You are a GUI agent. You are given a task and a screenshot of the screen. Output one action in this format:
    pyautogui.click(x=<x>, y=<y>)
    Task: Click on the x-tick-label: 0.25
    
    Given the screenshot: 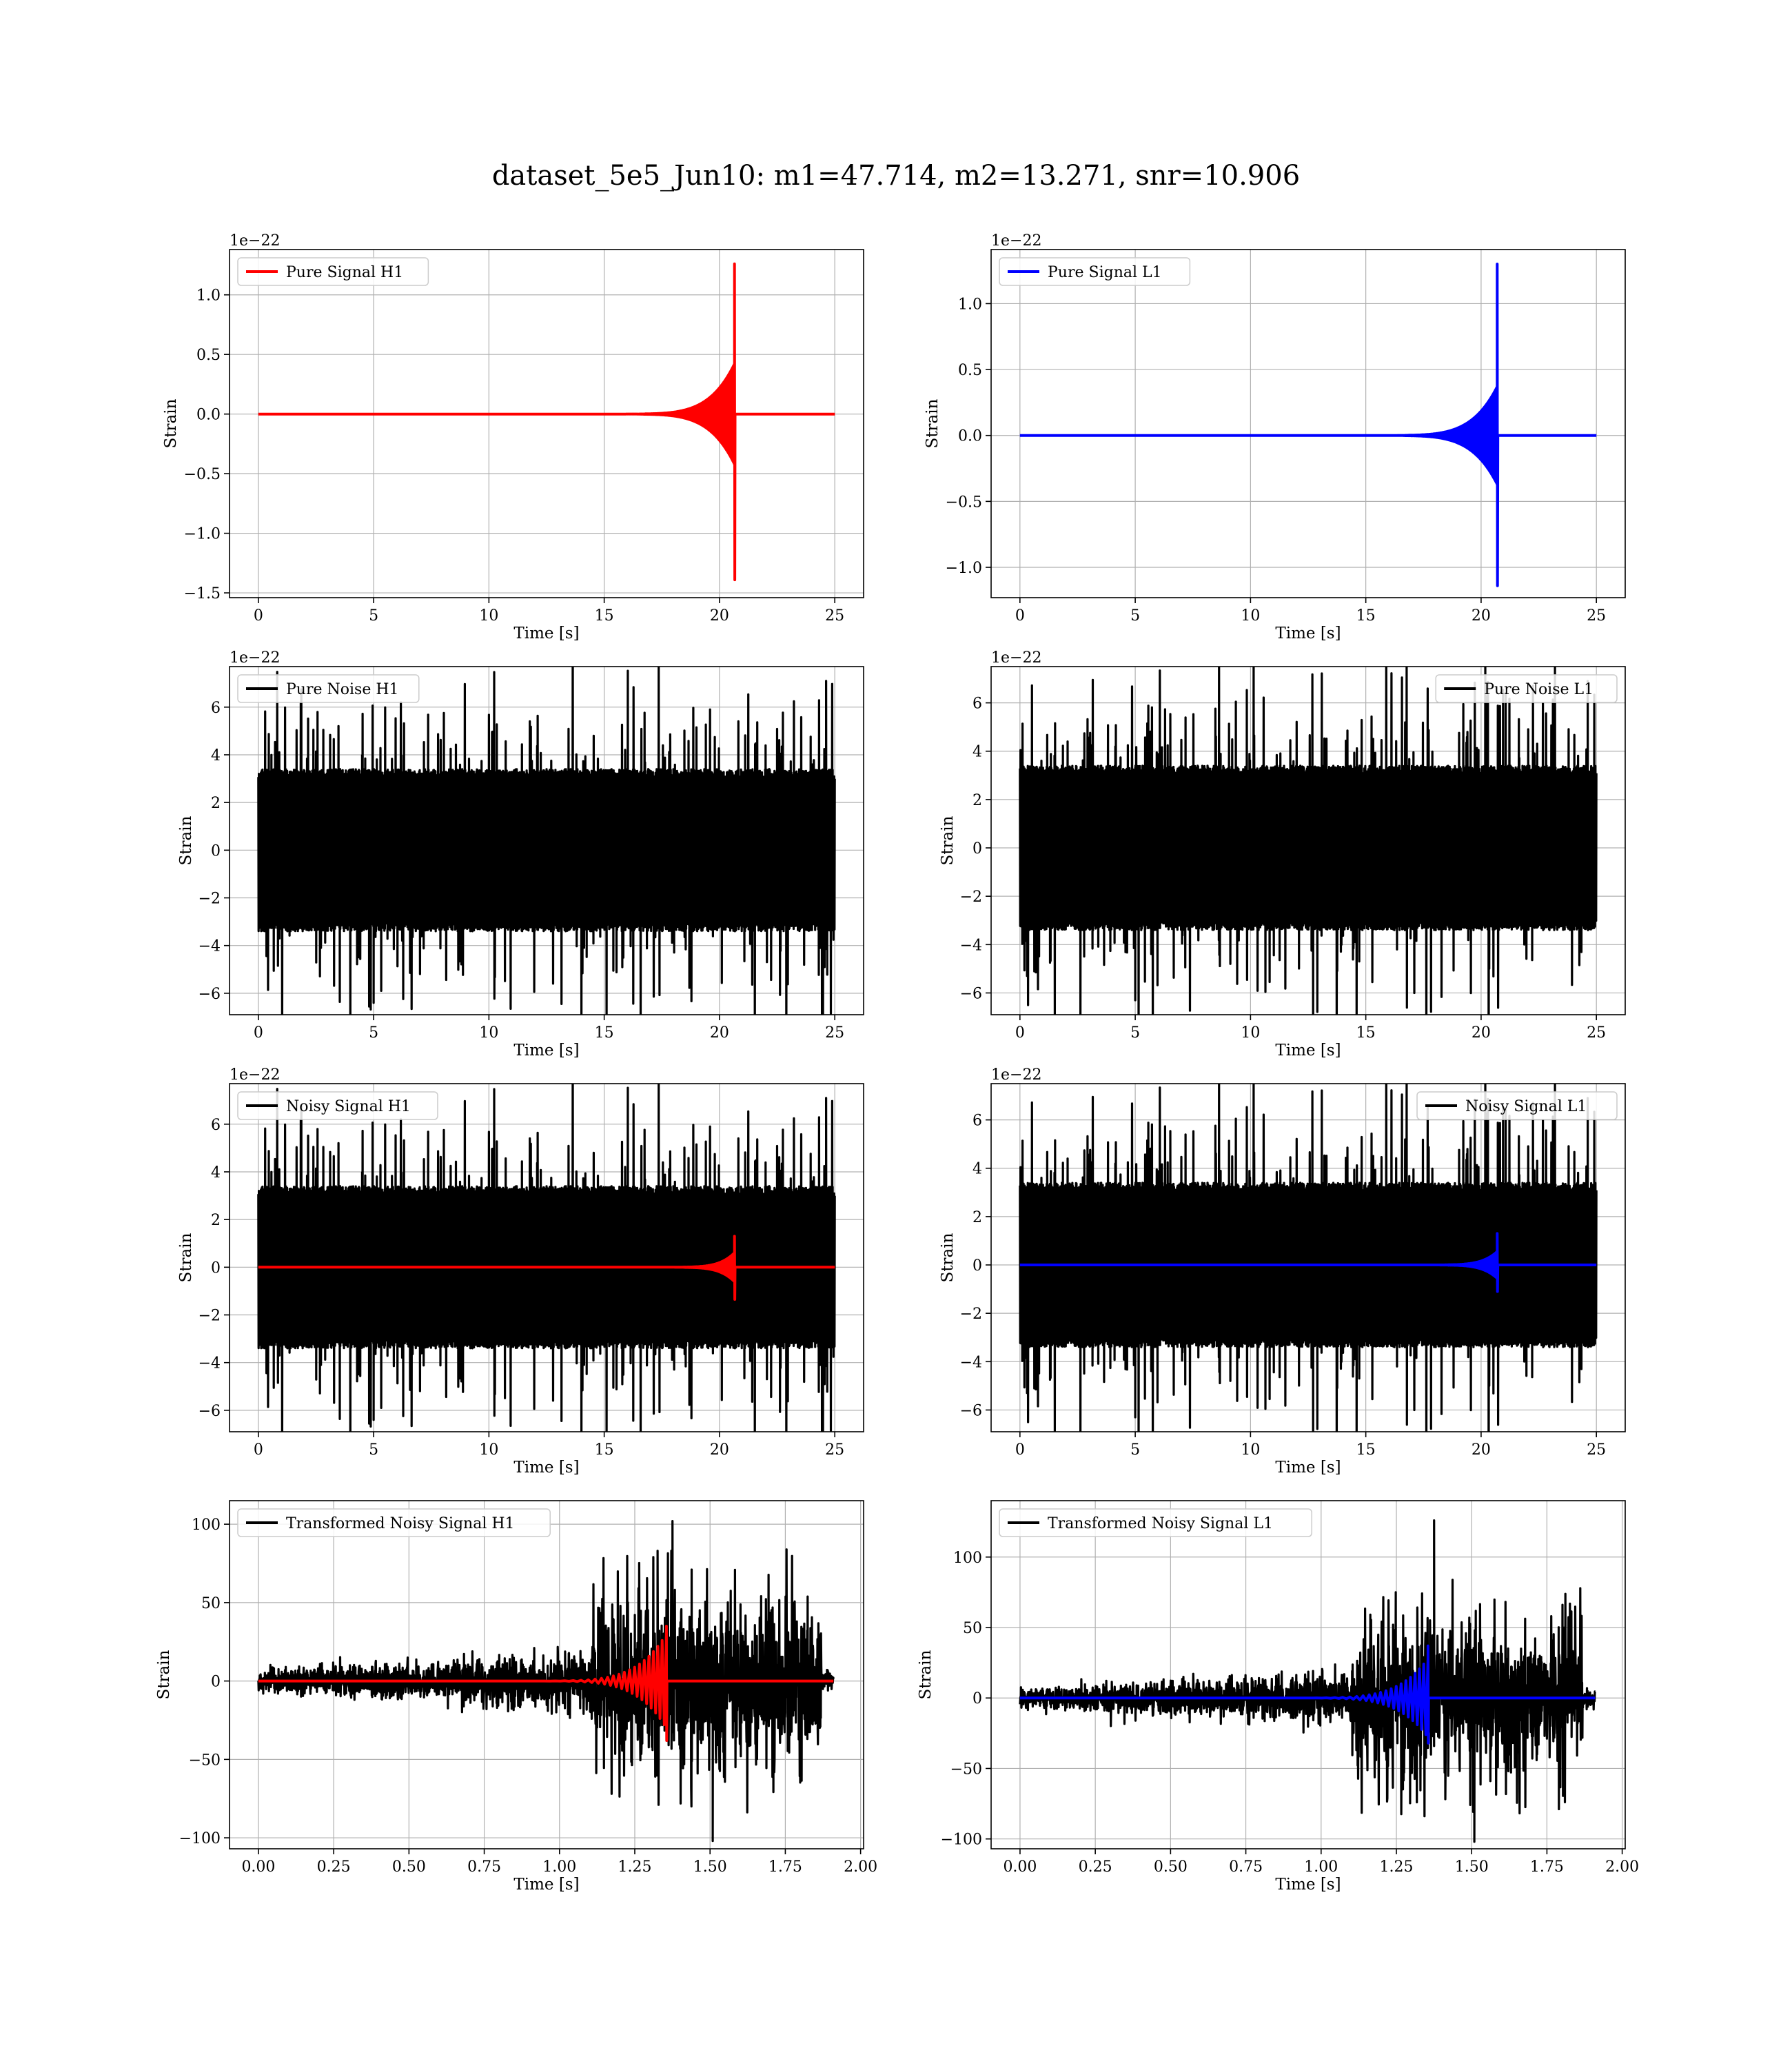 What is the action you would take?
    pyautogui.click(x=334, y=1867)
    